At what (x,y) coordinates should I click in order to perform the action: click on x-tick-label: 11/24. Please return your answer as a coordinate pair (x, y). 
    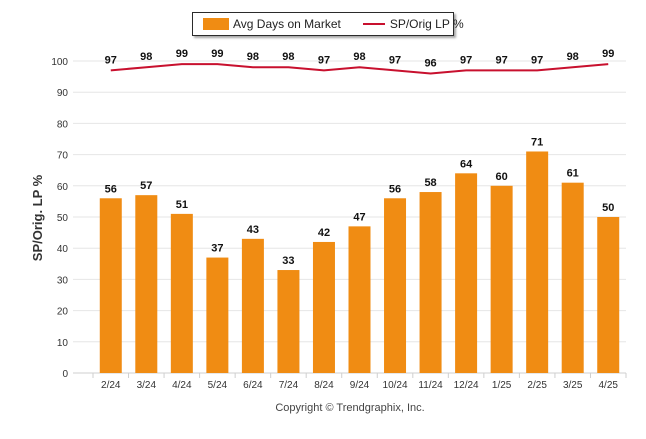
    Looking at the image, I should click on (430, 385).